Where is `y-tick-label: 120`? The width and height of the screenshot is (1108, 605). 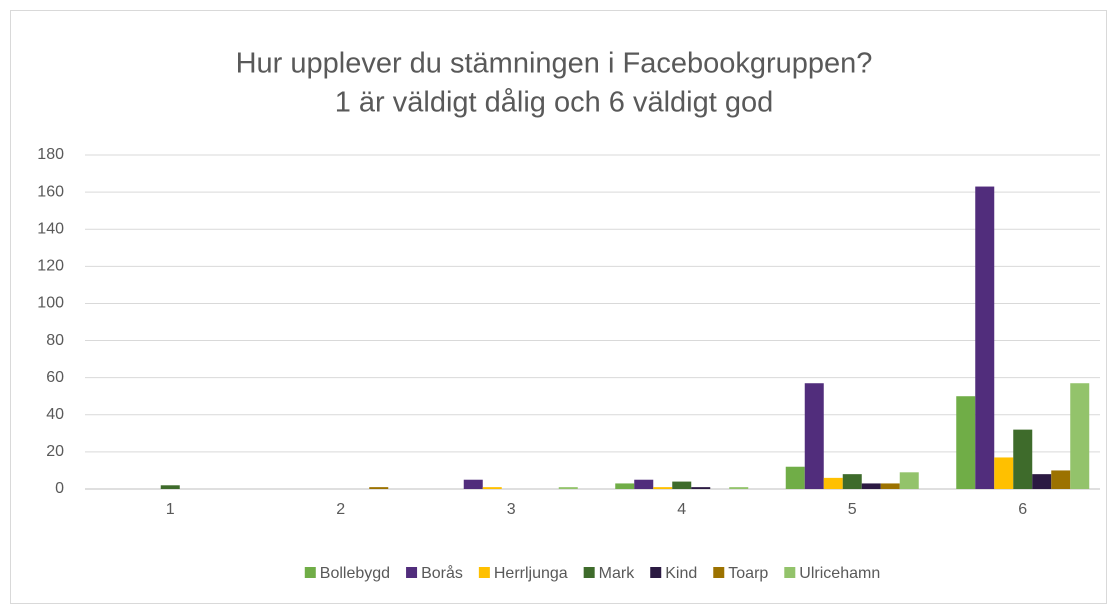
y-tick-label: 120 is located at coordinates (50, 266).